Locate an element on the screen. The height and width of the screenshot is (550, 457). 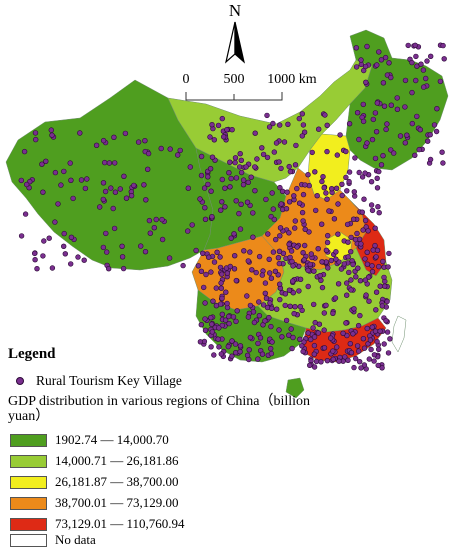
region-hainan is located at coordinates (295, 388).